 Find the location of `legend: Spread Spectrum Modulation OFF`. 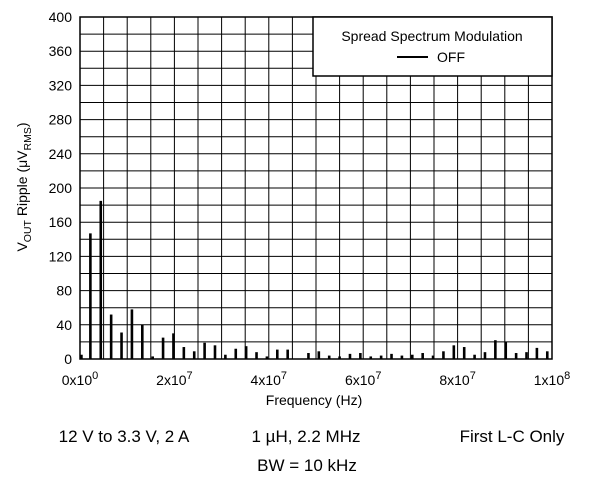

legend: Spread Spectrum Modulation OFF is located at coordinates (432, 46).